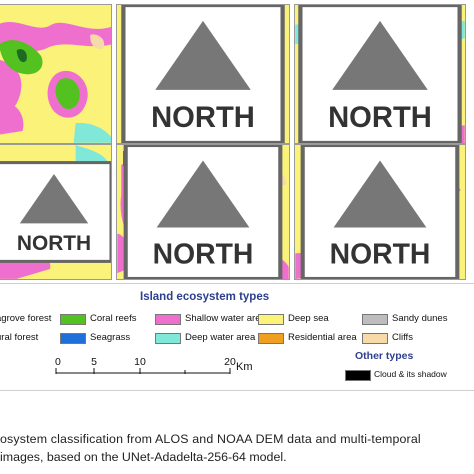 The width and height of the screenshot is (474, 474). I want to click on scale-tick-label: 10, so click(140, 362).